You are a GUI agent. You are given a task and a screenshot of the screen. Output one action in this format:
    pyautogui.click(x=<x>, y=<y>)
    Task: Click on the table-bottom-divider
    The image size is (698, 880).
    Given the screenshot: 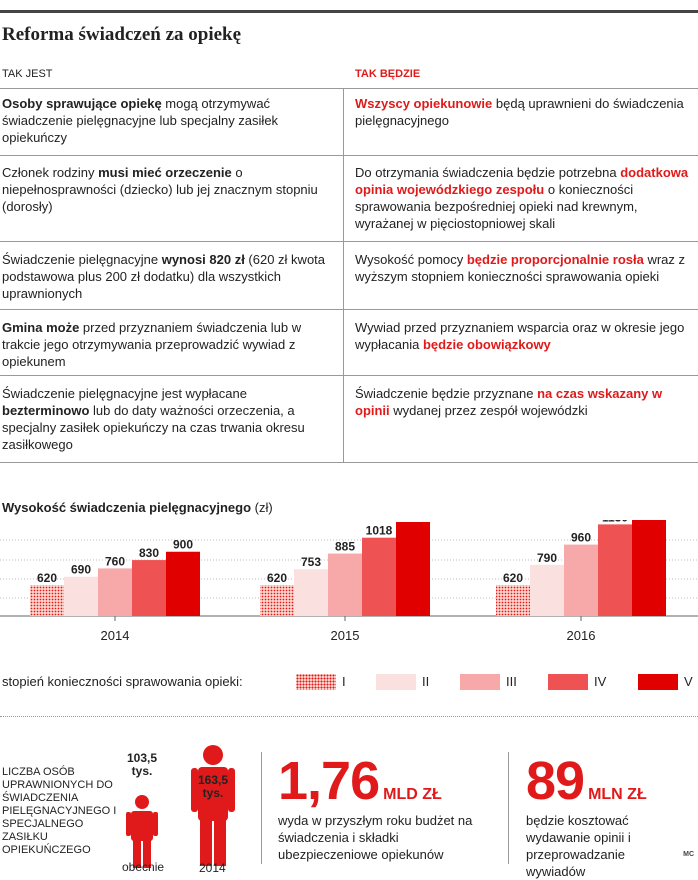 What is the action you would take?
    pyautogui.click(x=349, y=462)
    